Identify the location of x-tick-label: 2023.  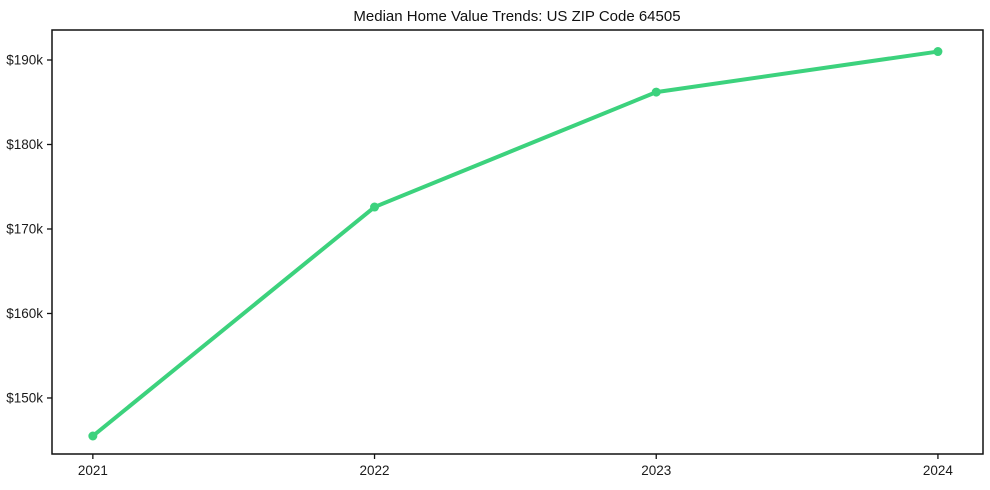
(656, 470).